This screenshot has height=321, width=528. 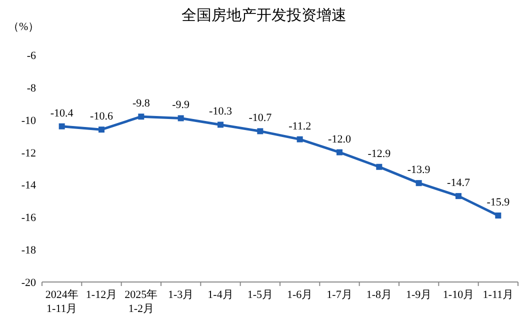 What do you see at coordinates (458, 183) in the screenshot?
I see `data-label: -14.7` at bounding box center [458, 183].